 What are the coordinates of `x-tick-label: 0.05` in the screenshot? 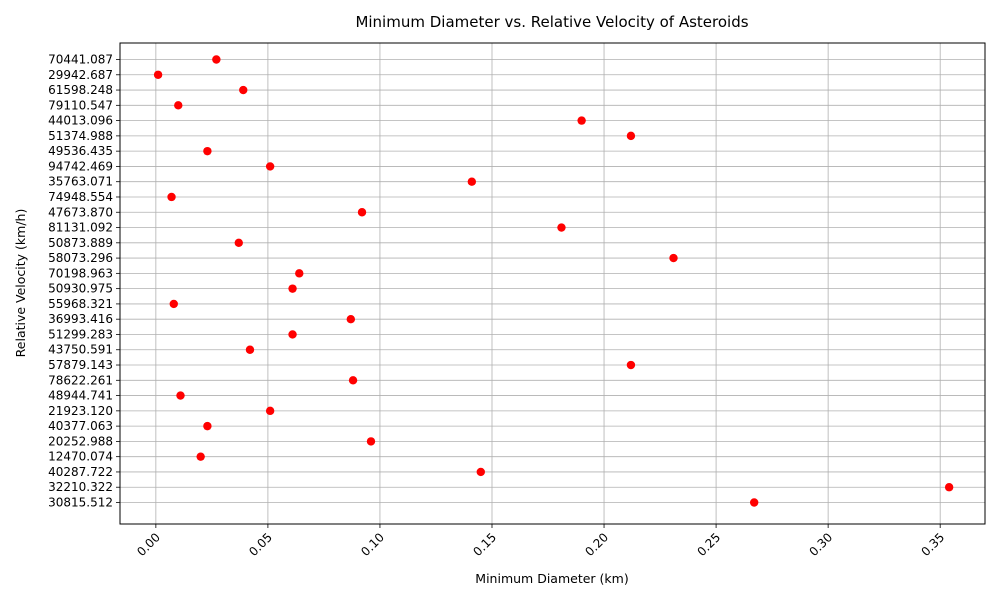 It's located at (260, 544).